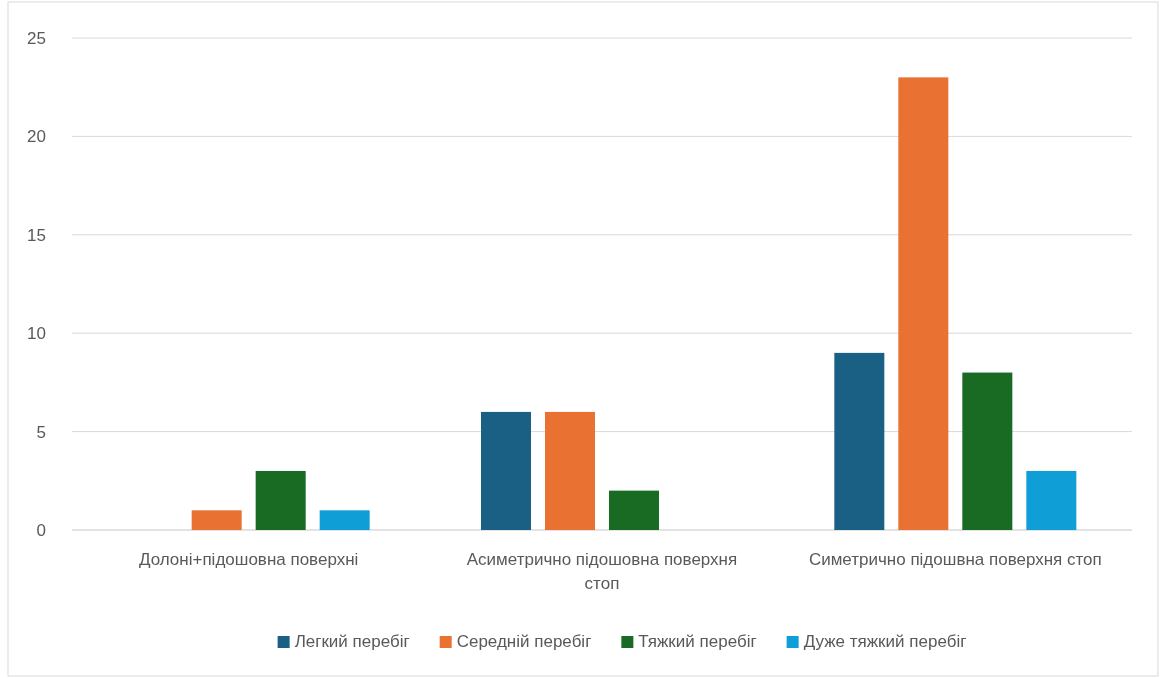 Image resolution: width=1160 pixels, height=678 pixels. Describe the element at coordinates (248, 559) in the screenshot. I see `x-tick-label: Долоні+підошовна поверхні` at that location.